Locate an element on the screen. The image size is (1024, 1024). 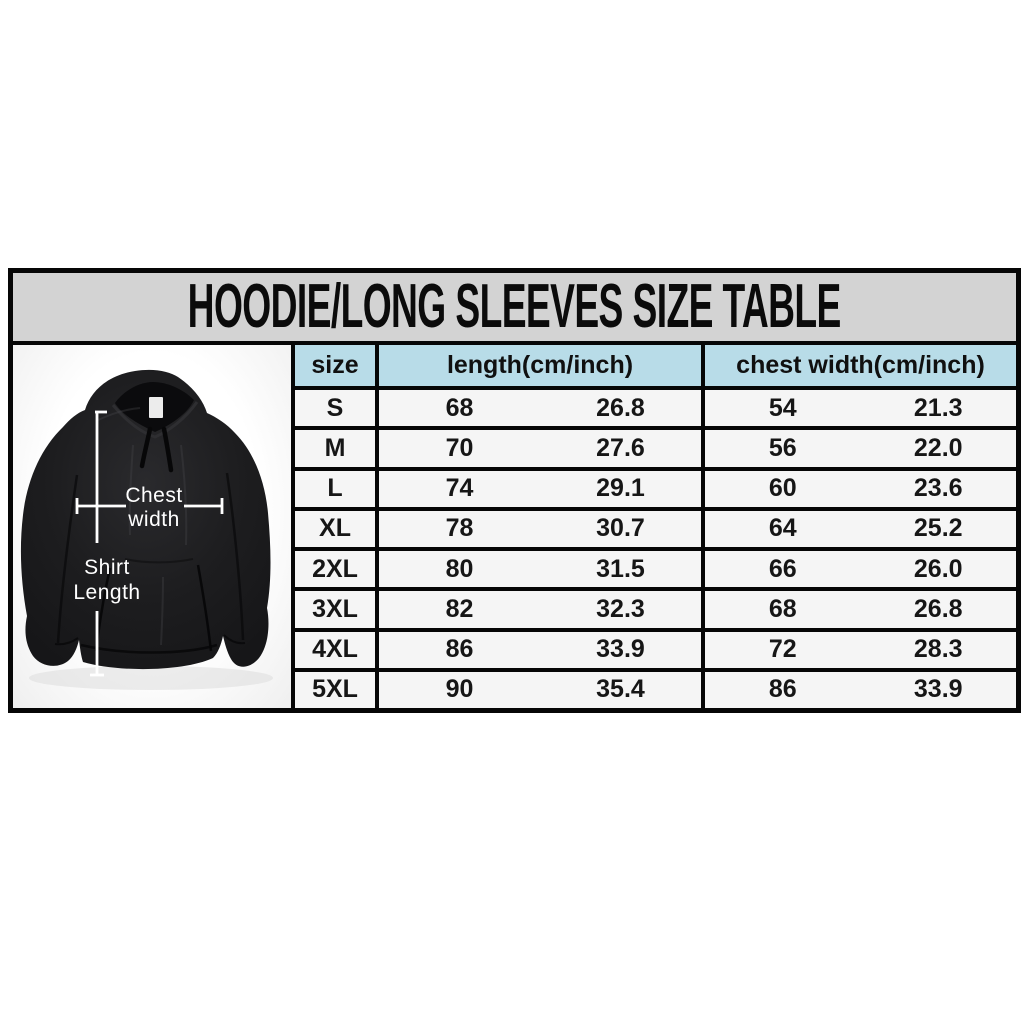
length-inch: 31.5 is located at coordinates (620, 568).